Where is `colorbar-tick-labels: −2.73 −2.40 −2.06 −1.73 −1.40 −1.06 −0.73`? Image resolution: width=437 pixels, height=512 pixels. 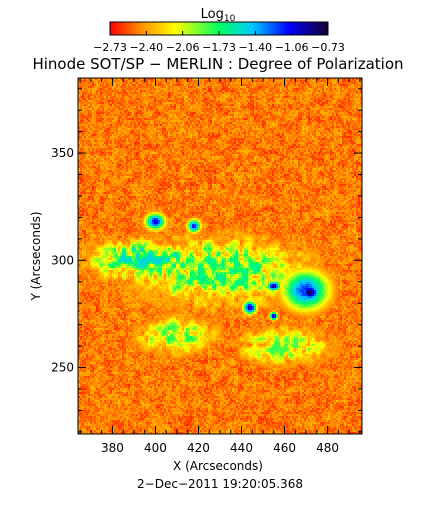 colorbar-tick-labels: −2.73 −2.40 −2.06 −1.73 −1.40 −1.06 −0.73 is located at coordinates (219, 47).